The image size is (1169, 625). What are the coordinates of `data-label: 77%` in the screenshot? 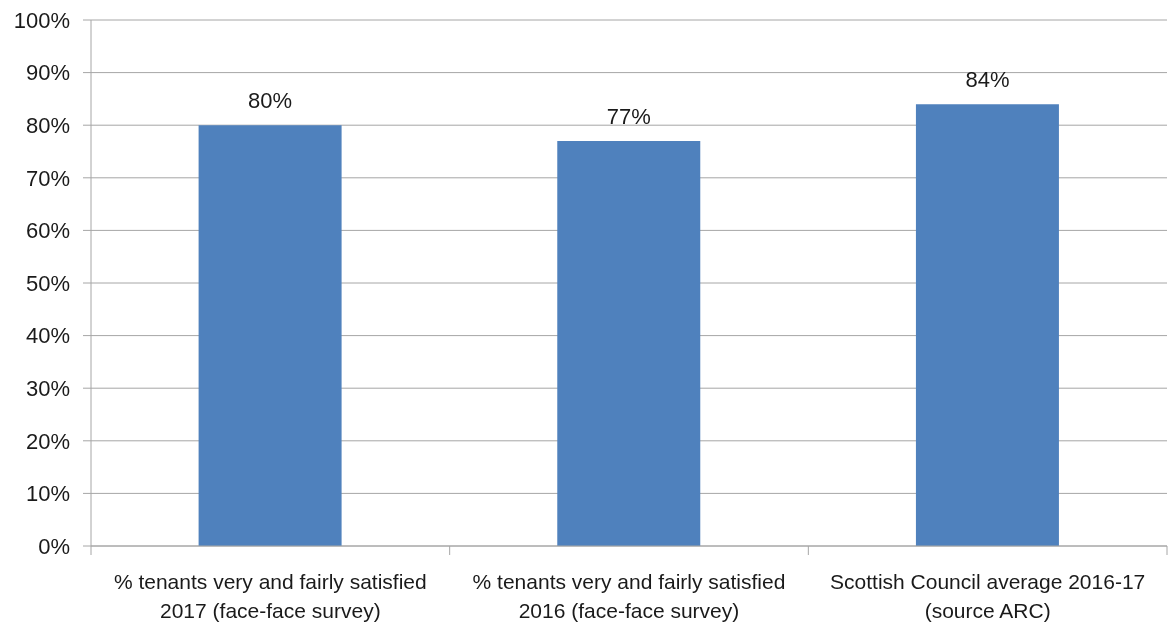 It's located at (628, 116).